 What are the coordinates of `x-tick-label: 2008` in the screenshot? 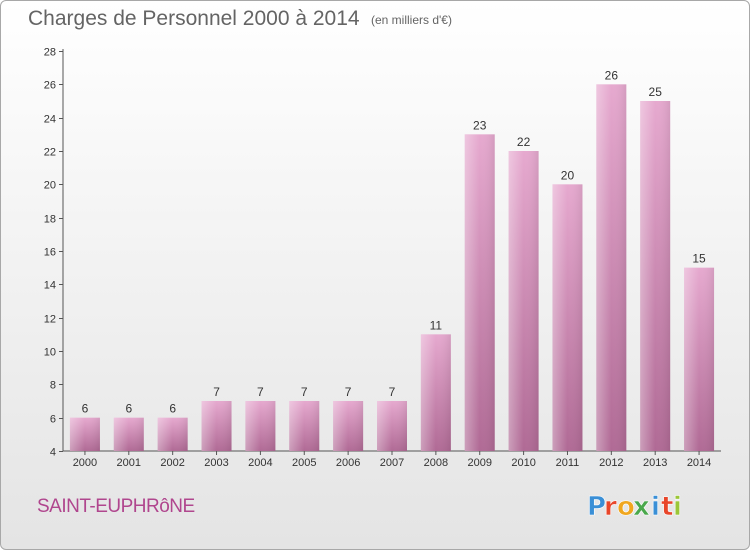 It's located at (436, 463).